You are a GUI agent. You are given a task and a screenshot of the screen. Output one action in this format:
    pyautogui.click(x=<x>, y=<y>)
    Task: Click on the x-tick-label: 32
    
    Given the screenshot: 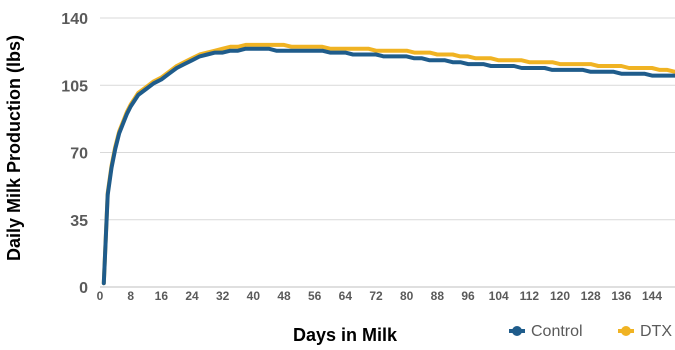 What is the action you would take?
    pyautogui.click(x=223, y=296)
    